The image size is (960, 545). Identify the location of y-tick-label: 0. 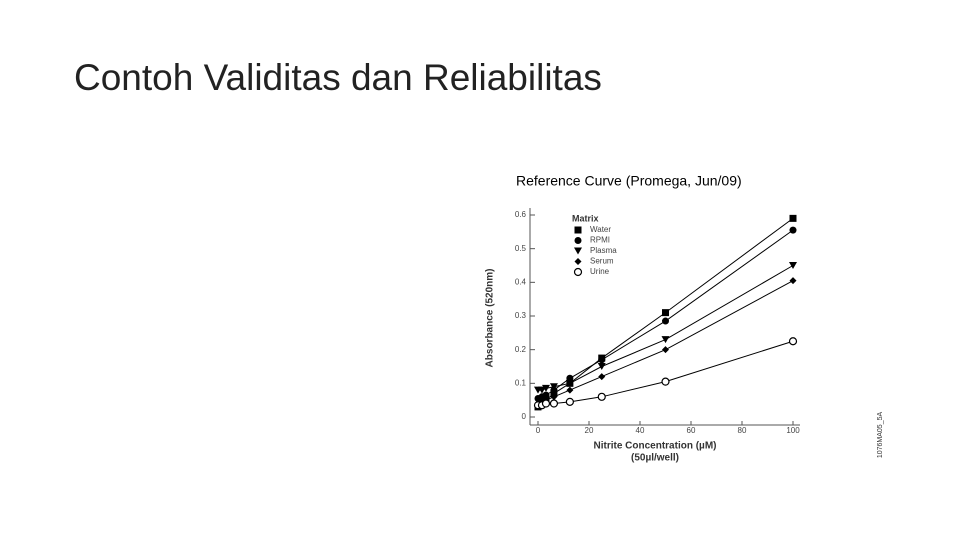
(524, 416).